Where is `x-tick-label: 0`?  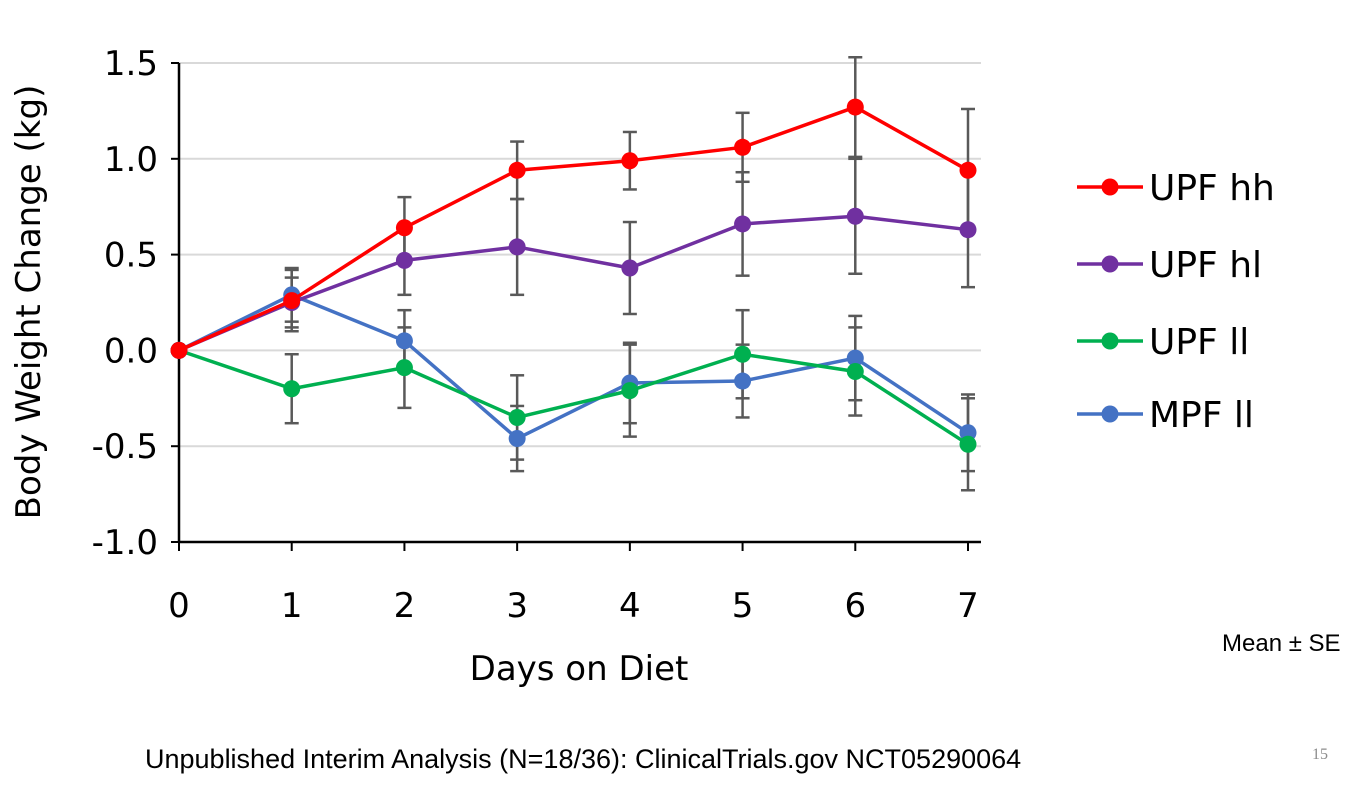 x-tick-label: 0 is located at coordinates (179, 606).